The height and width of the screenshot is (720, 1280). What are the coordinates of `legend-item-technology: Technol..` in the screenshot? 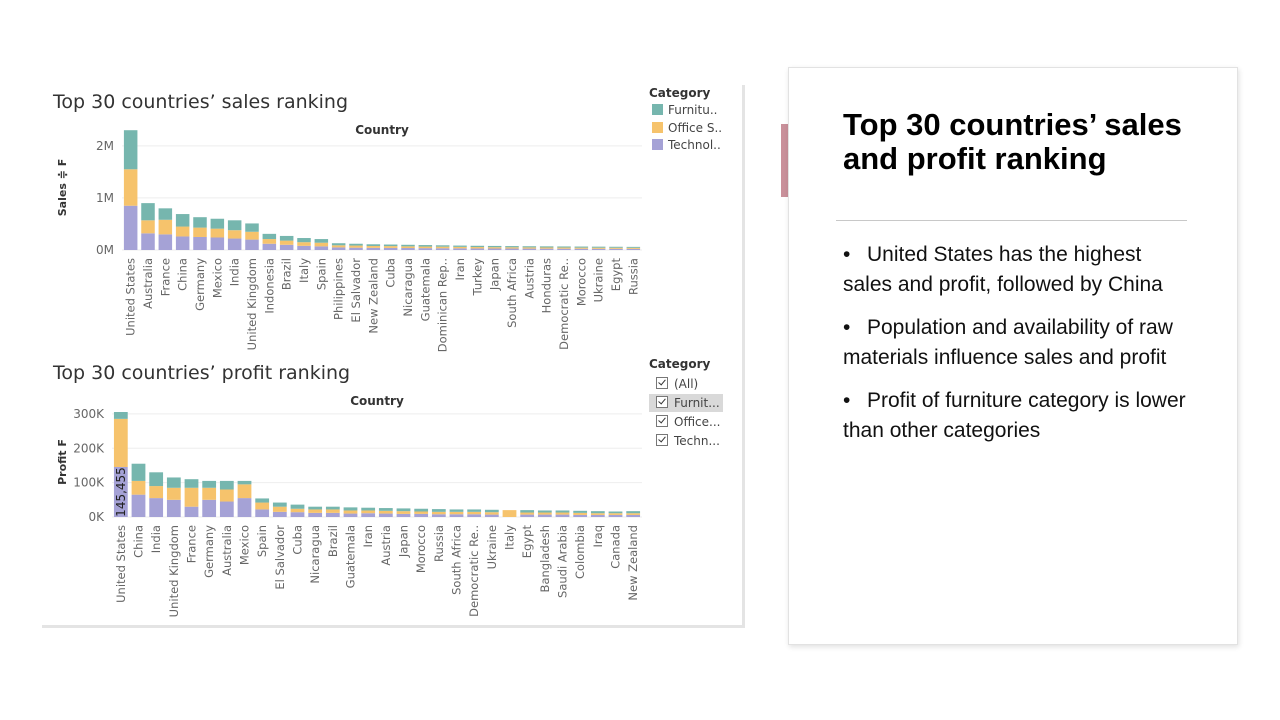 It's located at (686, 145).